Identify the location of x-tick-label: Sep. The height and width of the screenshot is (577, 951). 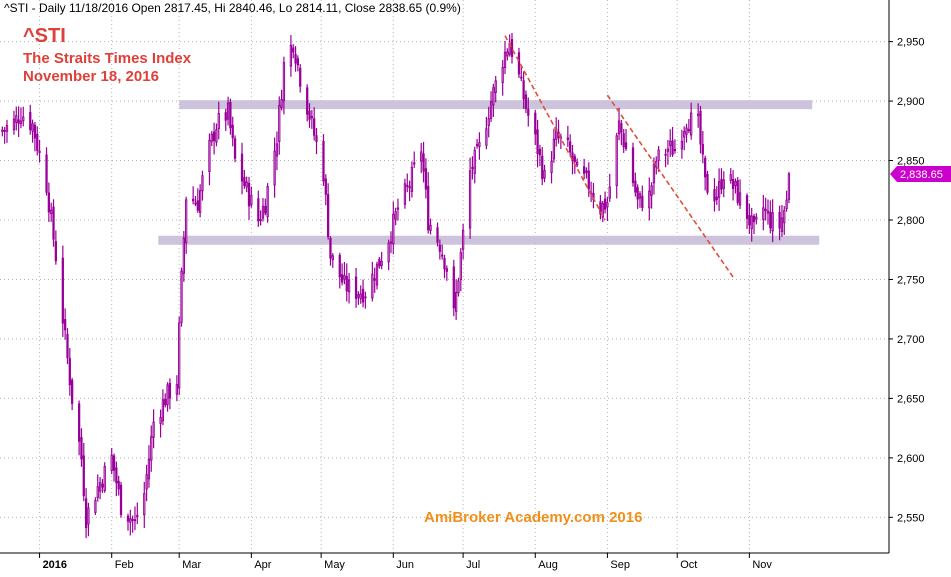
(620, 565).